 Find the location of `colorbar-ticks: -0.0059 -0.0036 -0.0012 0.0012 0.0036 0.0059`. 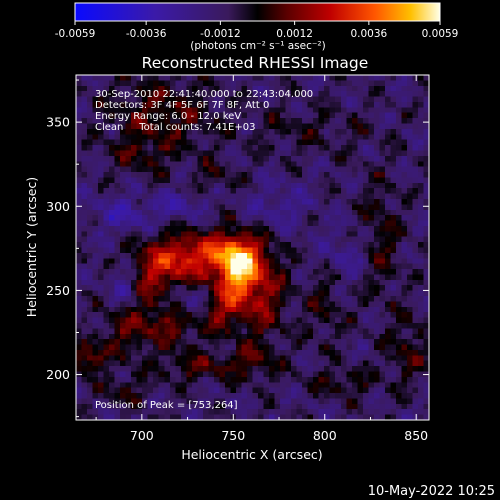

colorbar-ticks: -0.0059 -0.0036 -0.0012 0.0012 0.0036 0.0059 is located at coordinates (257, 30).